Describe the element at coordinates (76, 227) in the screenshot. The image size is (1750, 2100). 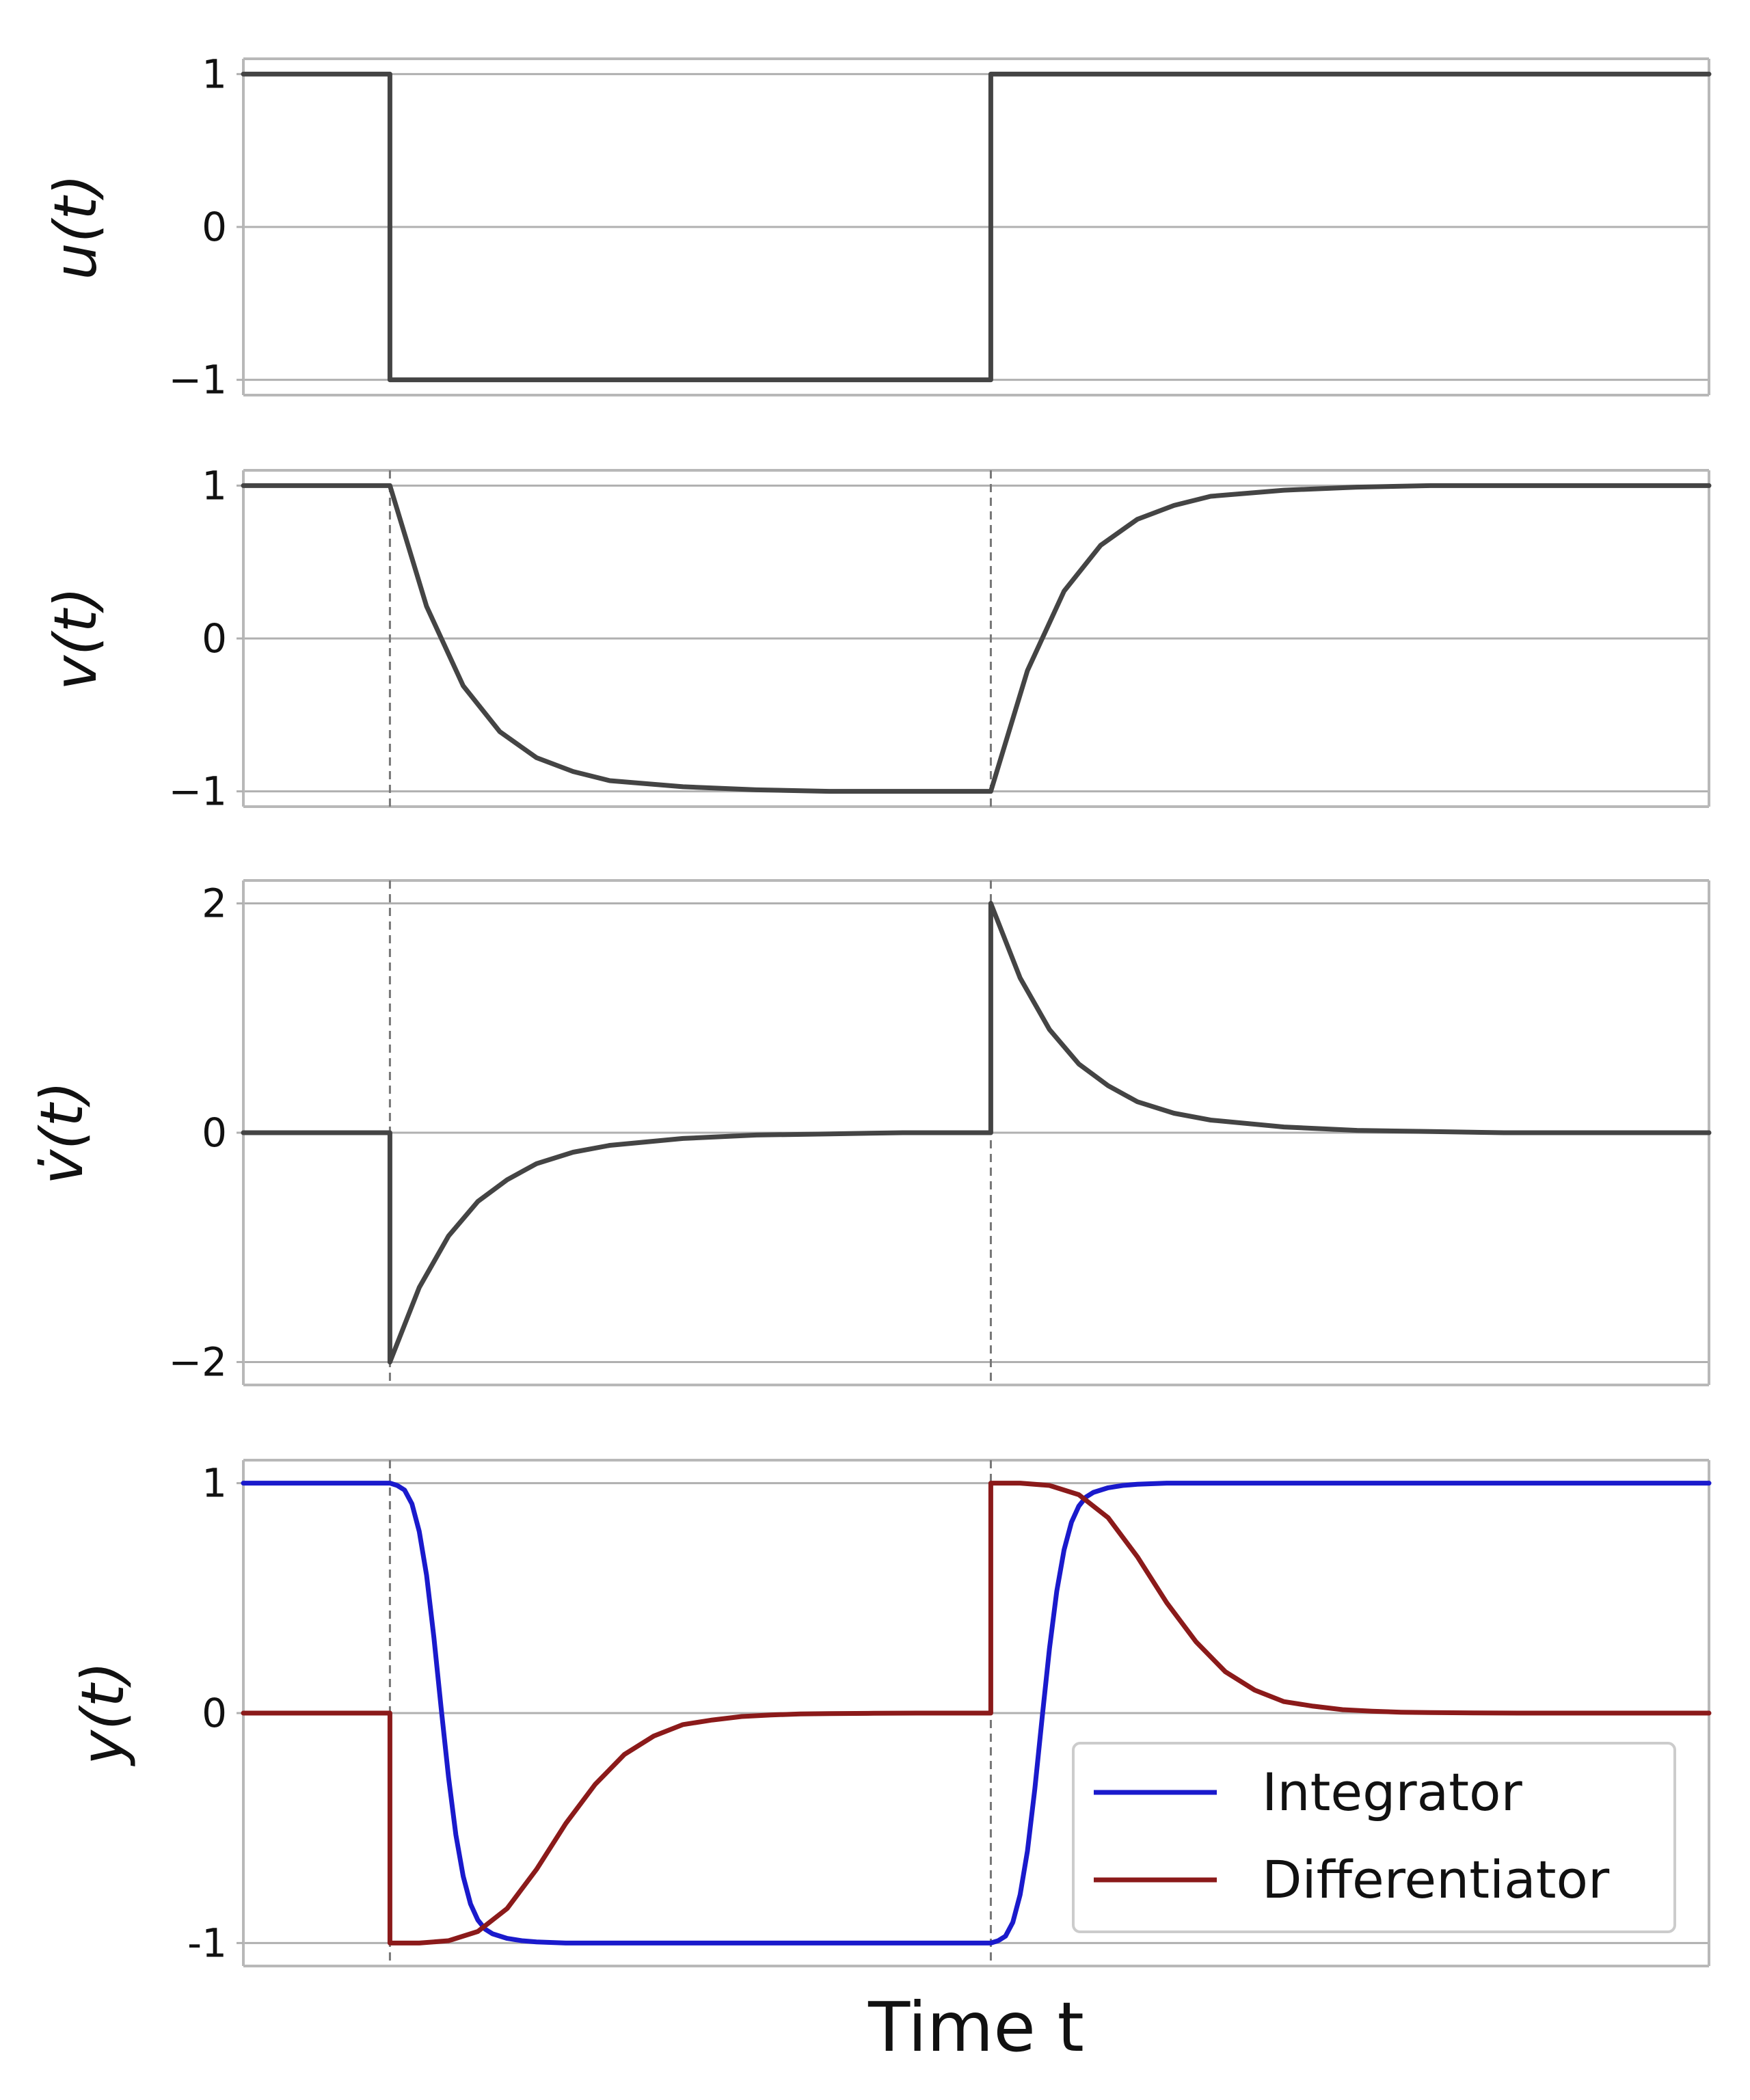
I see `y-axis-label: u(t)` at that location.